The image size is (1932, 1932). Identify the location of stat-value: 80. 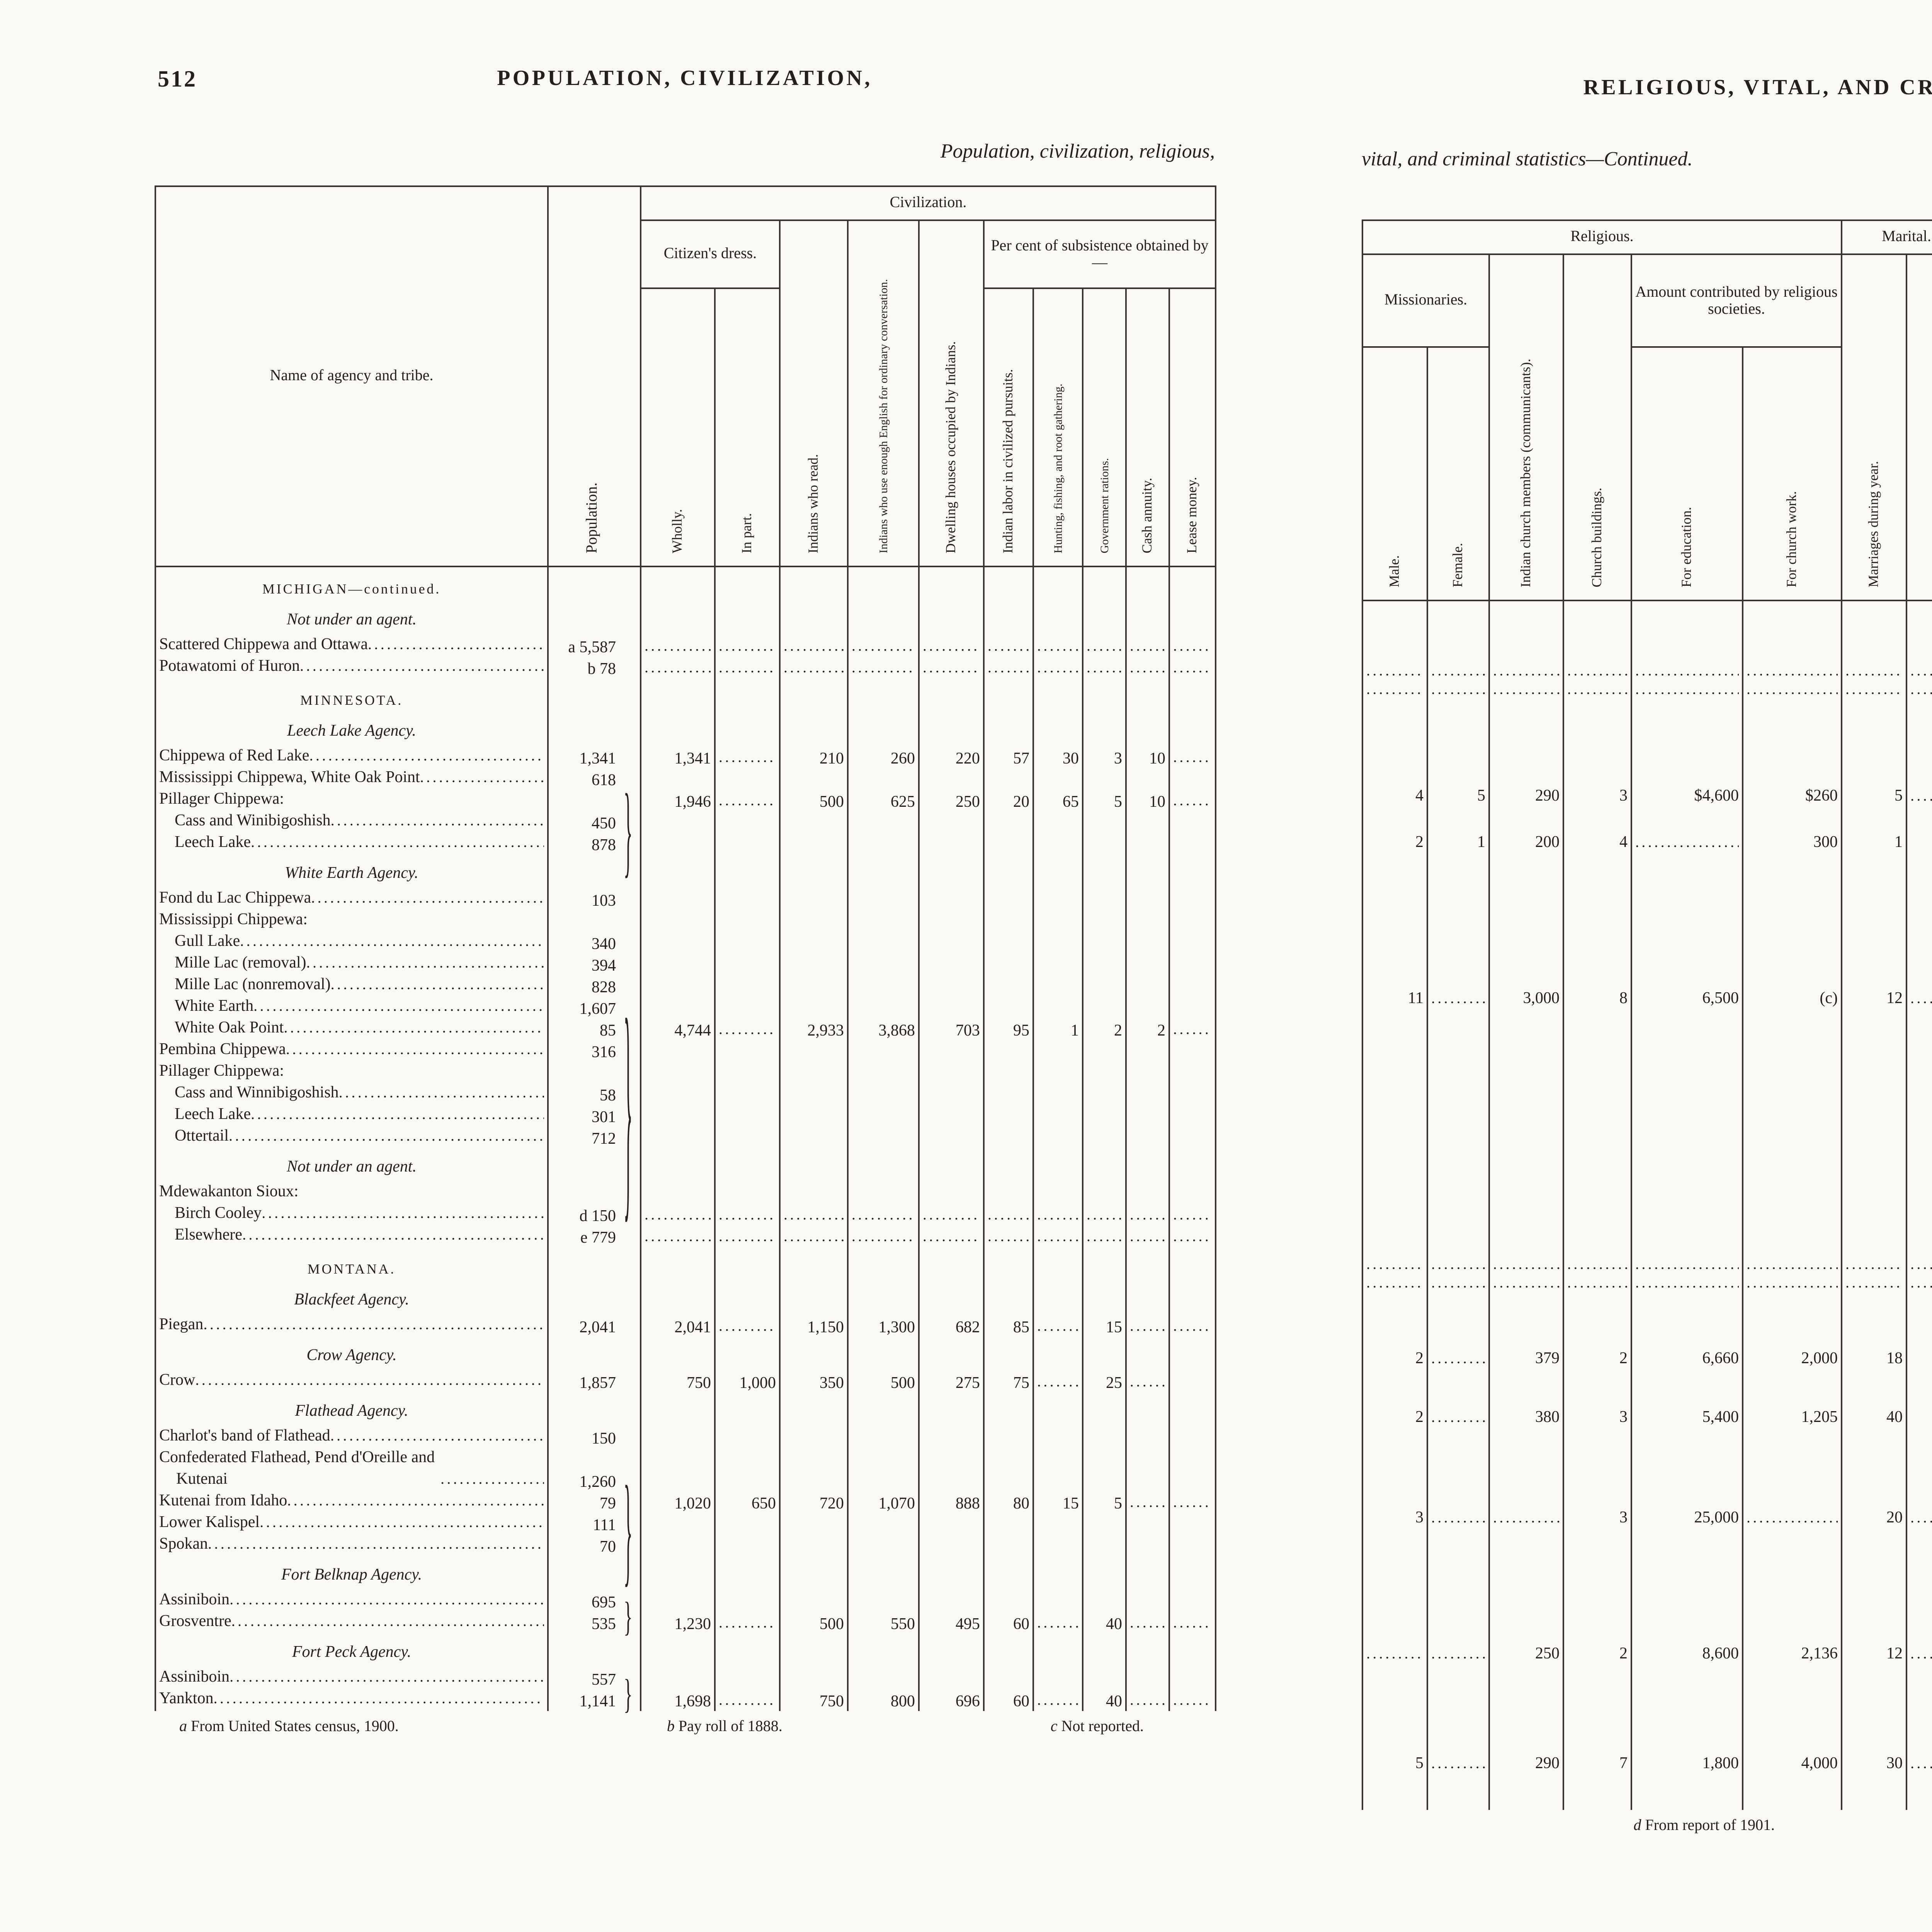
(1008, 1503).